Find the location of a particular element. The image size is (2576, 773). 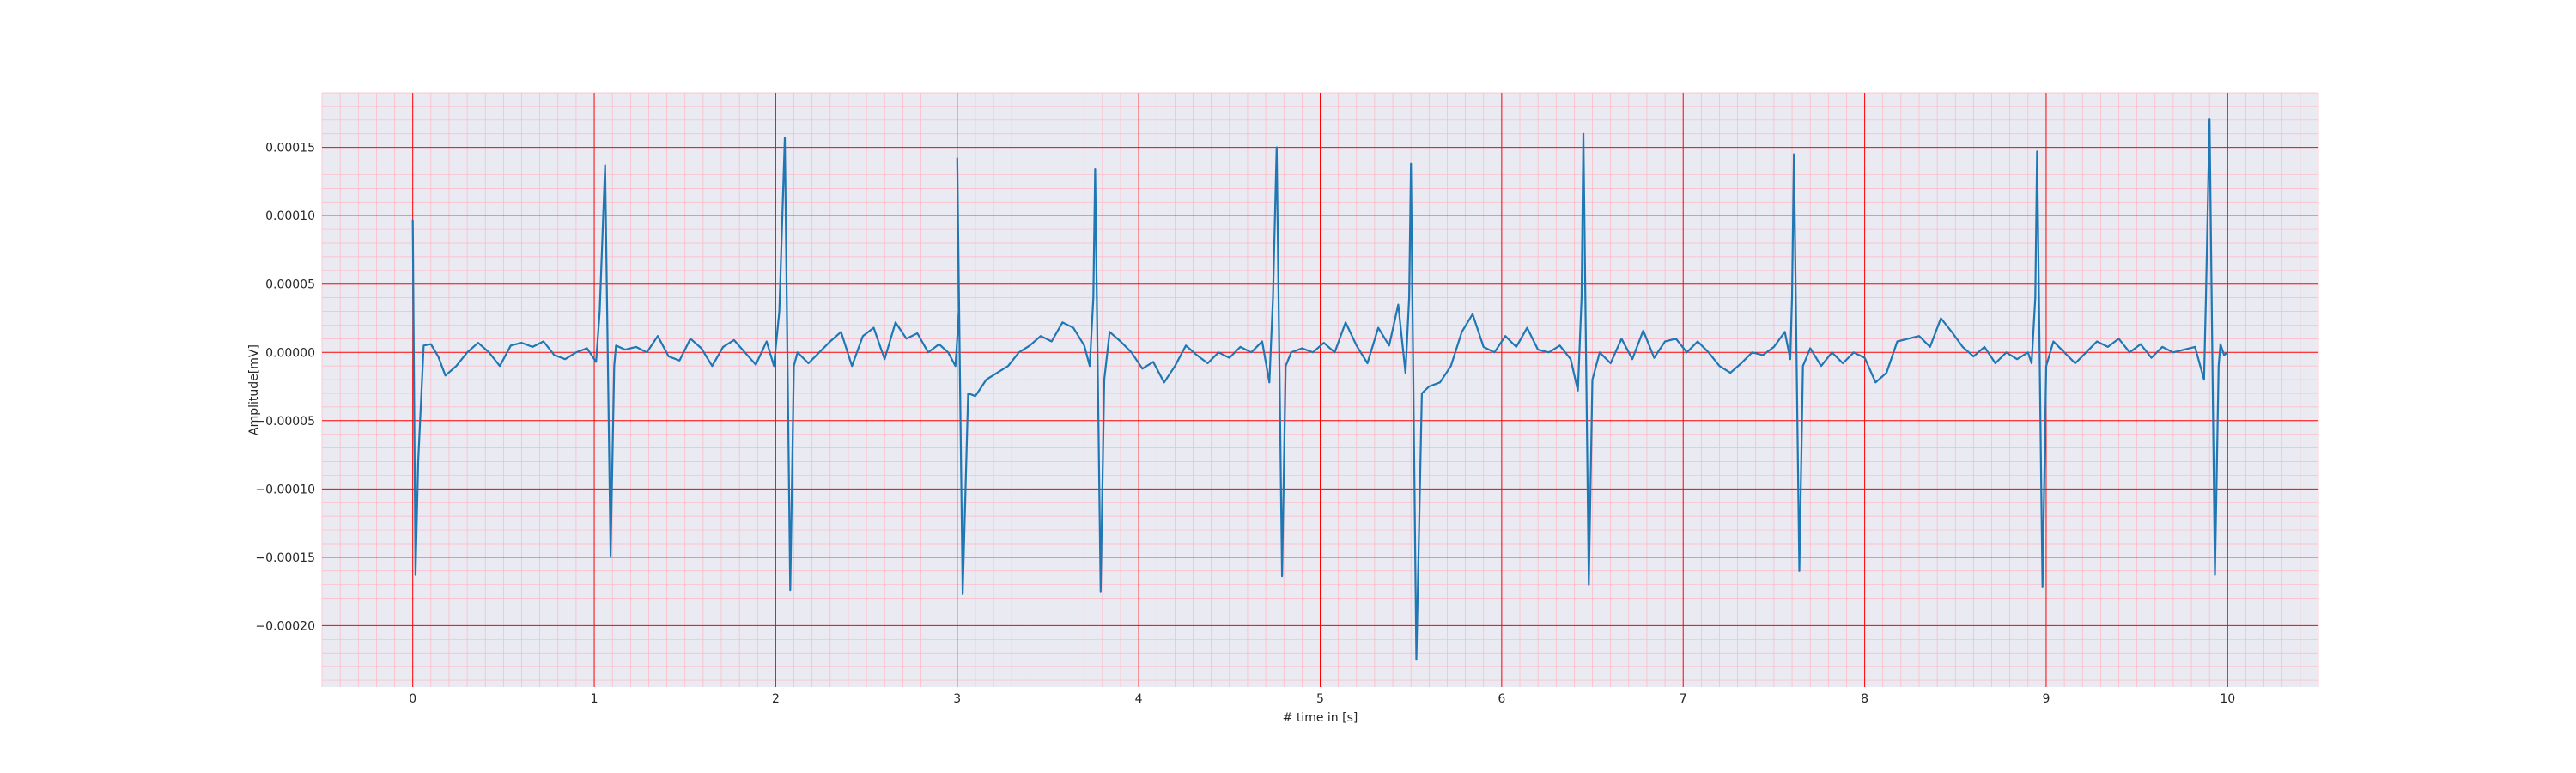

x-tick-label: 1 is located at coordinates (594, 699).